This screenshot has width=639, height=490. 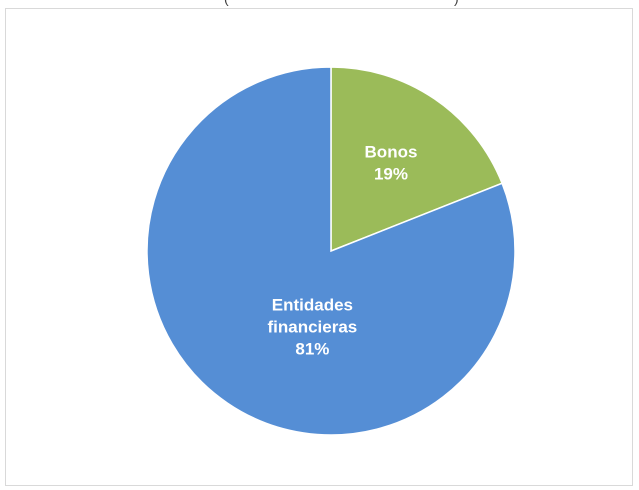 I want to click on data-label-line: financieras, so click(x=313, y=326).